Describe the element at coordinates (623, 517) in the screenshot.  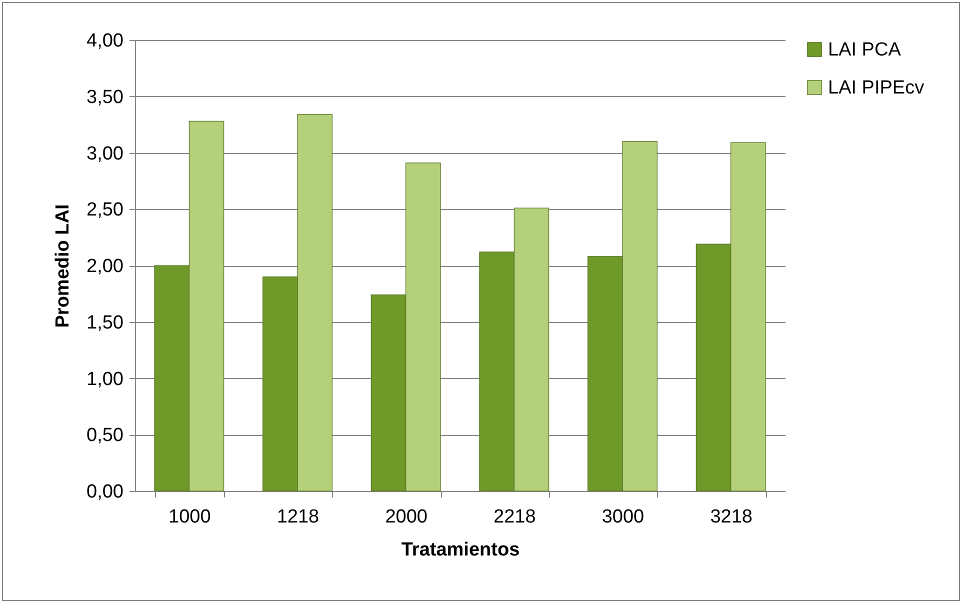
I see `x-tick-label: 3000` at that location.